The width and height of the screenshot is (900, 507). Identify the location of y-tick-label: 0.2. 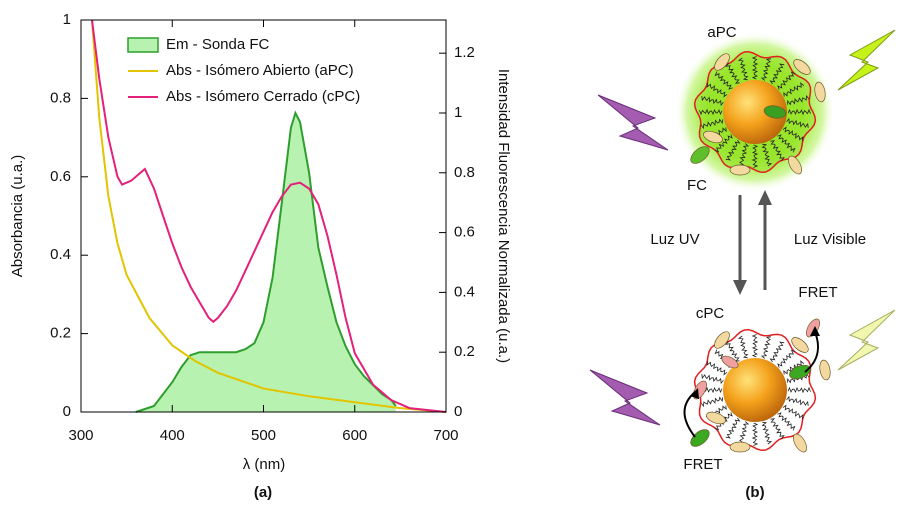
(60, 333).